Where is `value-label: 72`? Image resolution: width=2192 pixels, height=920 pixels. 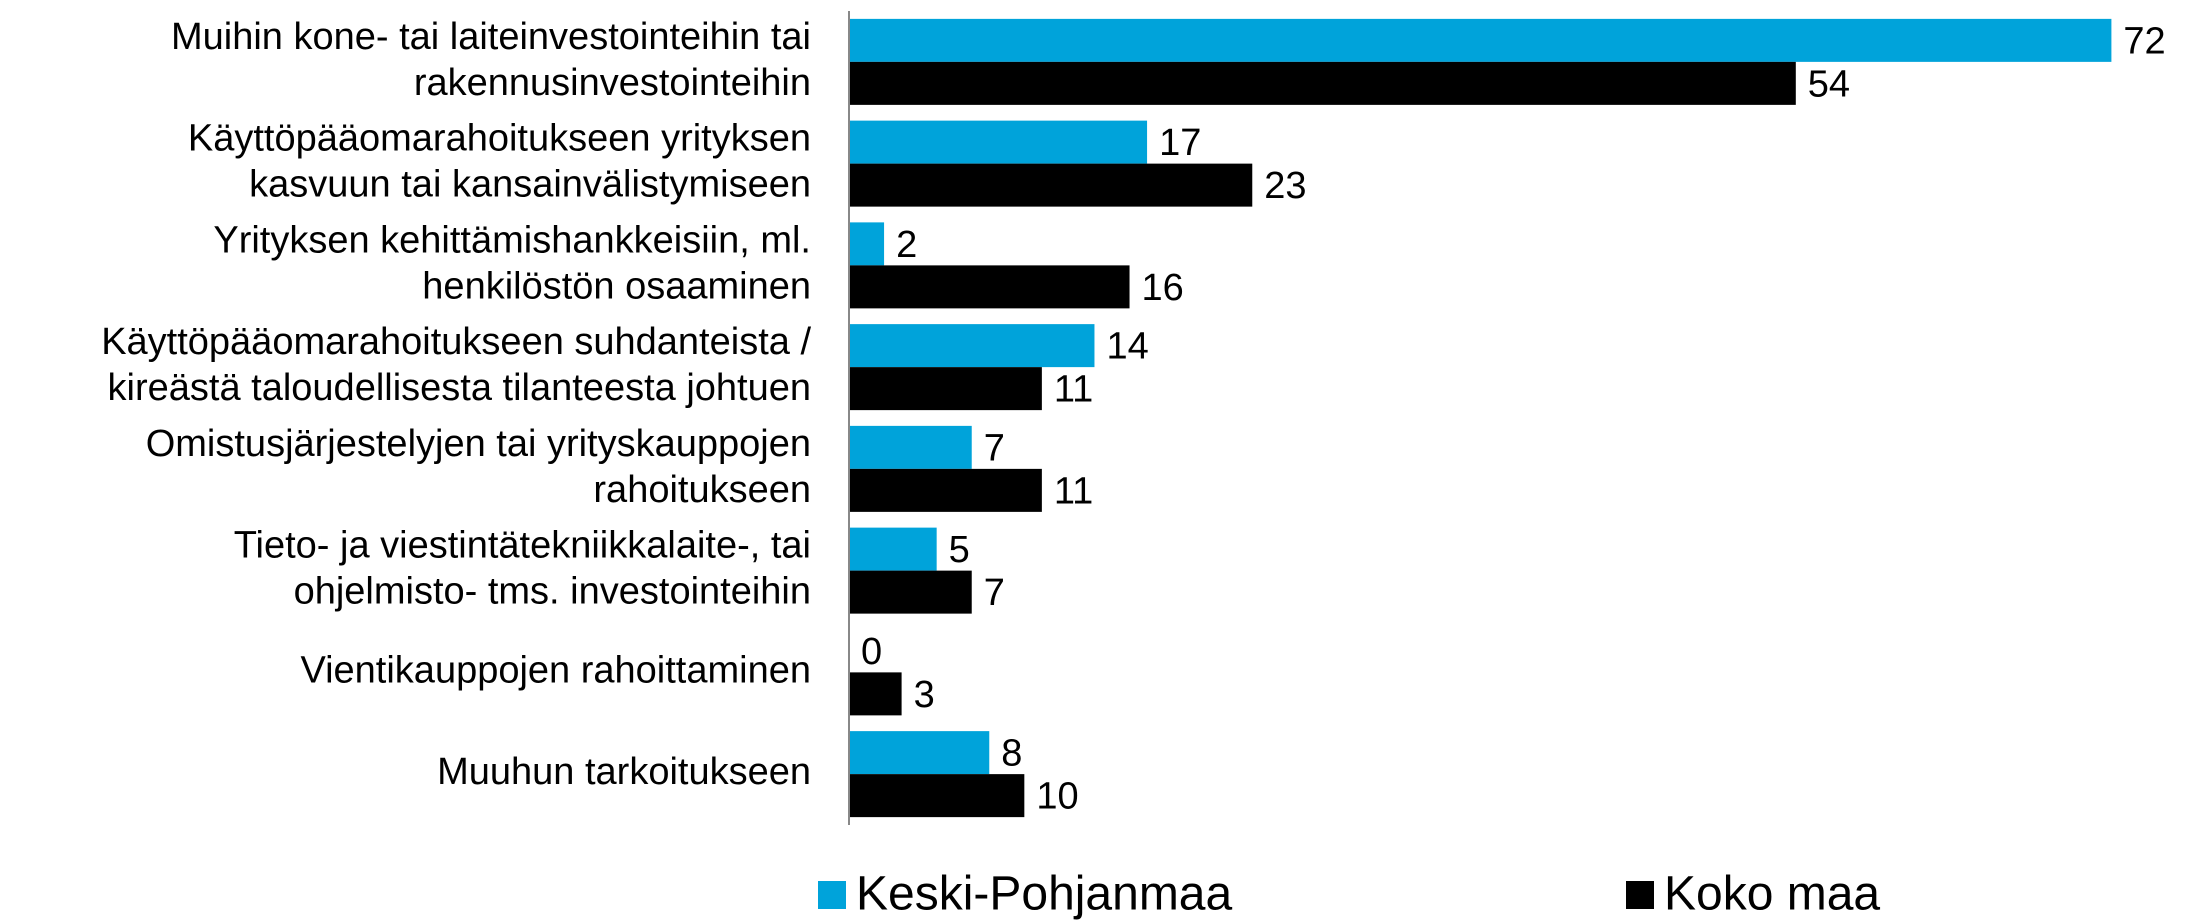 value-label: 72 is located at coordinates (2144, 41).